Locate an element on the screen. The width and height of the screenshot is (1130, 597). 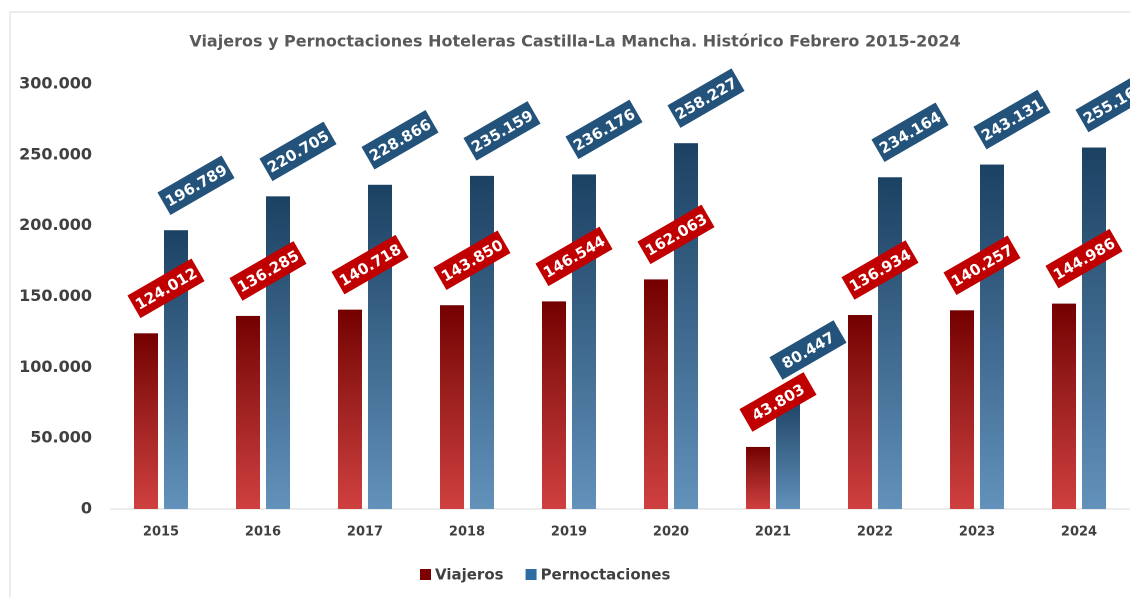
data-label: 220.705 is located at coordinates (298, 151).